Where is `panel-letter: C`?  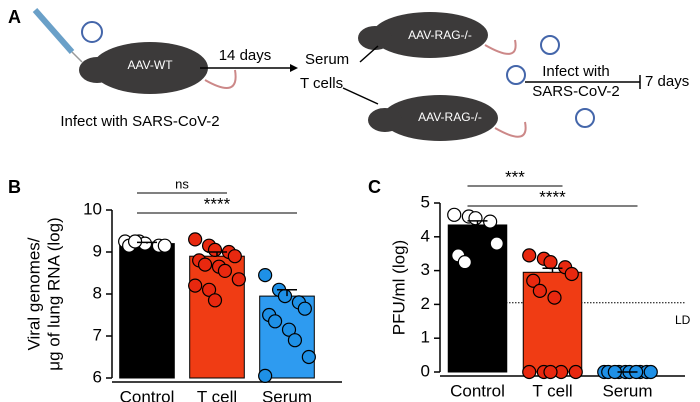 panel-letter: C is located at coordinates (374, 187).